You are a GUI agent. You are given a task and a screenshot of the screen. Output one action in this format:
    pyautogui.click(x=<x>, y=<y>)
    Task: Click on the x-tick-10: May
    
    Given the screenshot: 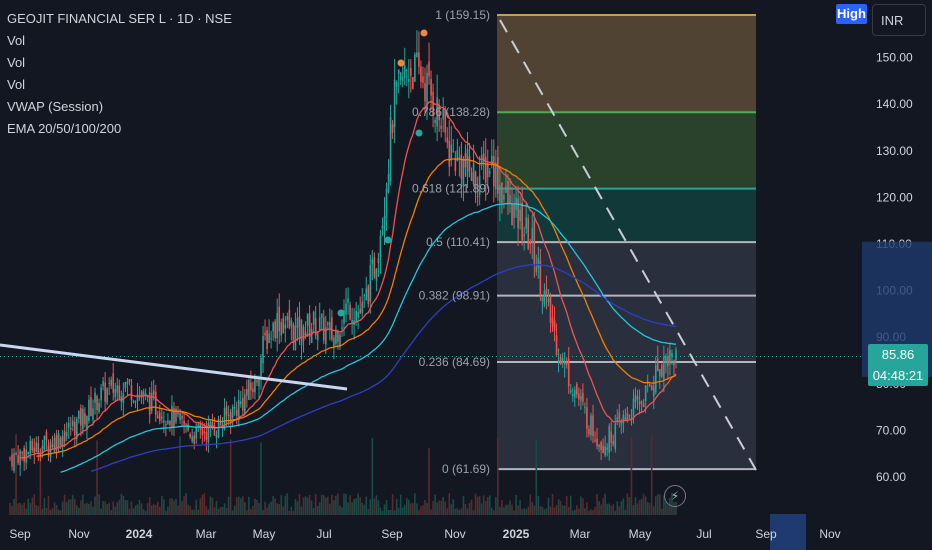 What is the action you would take?
    pyautogui.click(x=640, y=534)
    